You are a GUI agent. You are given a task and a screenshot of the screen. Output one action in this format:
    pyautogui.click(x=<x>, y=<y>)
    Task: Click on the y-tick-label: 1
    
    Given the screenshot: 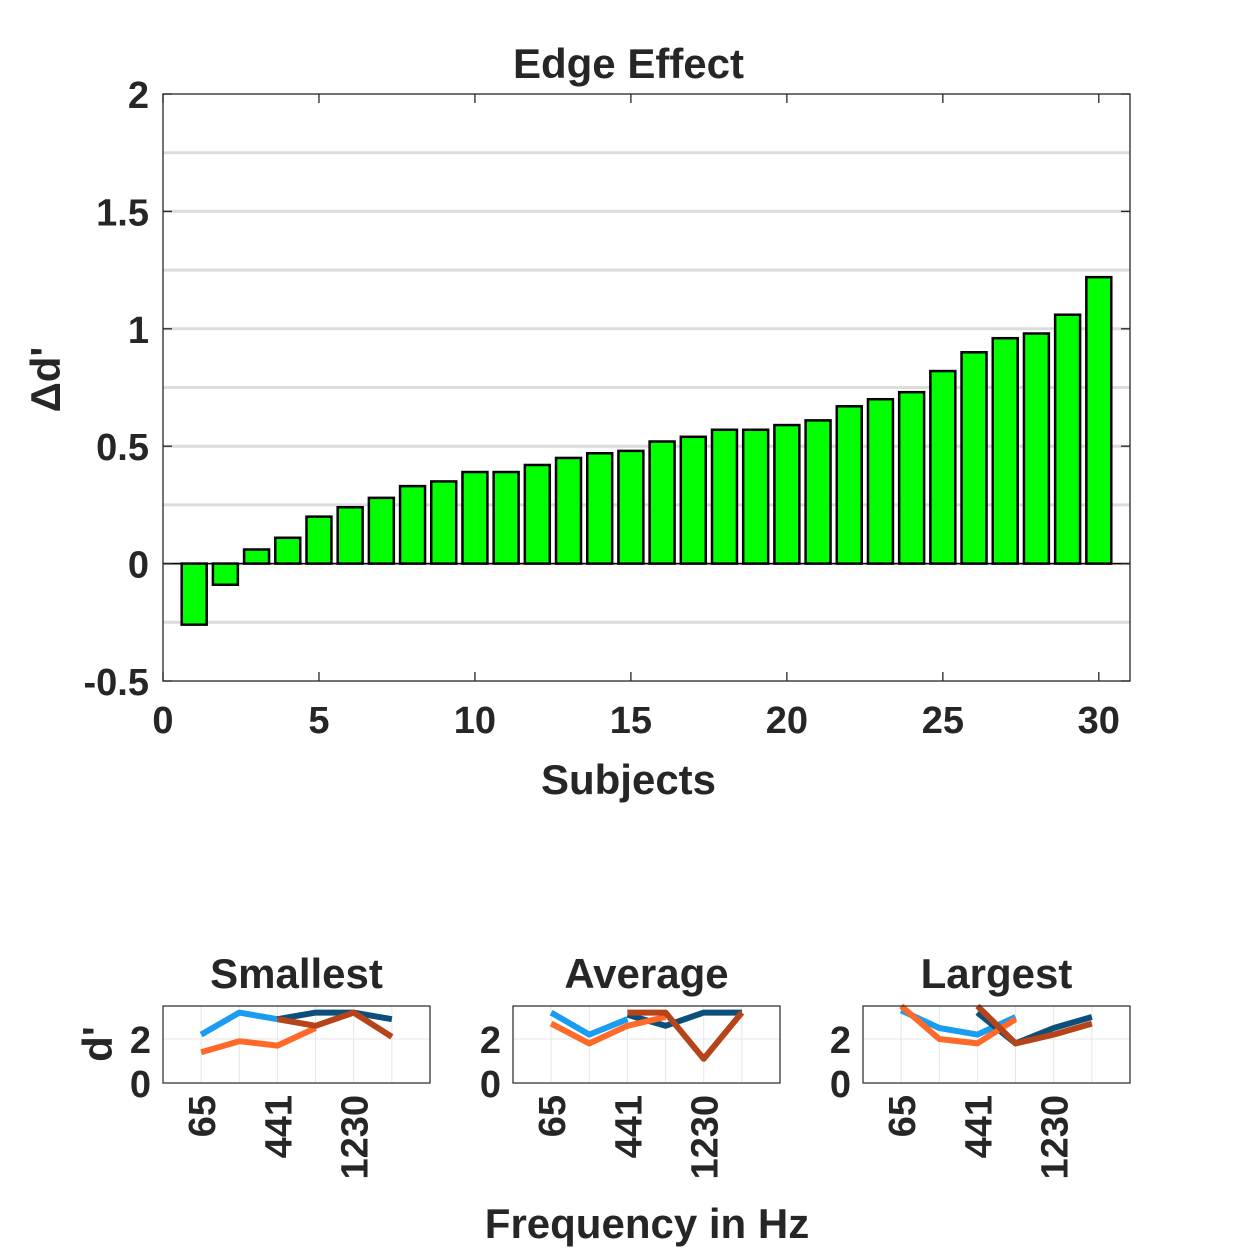 What is the action you would take?
    pyautogui.click(x=138, y=331)
    